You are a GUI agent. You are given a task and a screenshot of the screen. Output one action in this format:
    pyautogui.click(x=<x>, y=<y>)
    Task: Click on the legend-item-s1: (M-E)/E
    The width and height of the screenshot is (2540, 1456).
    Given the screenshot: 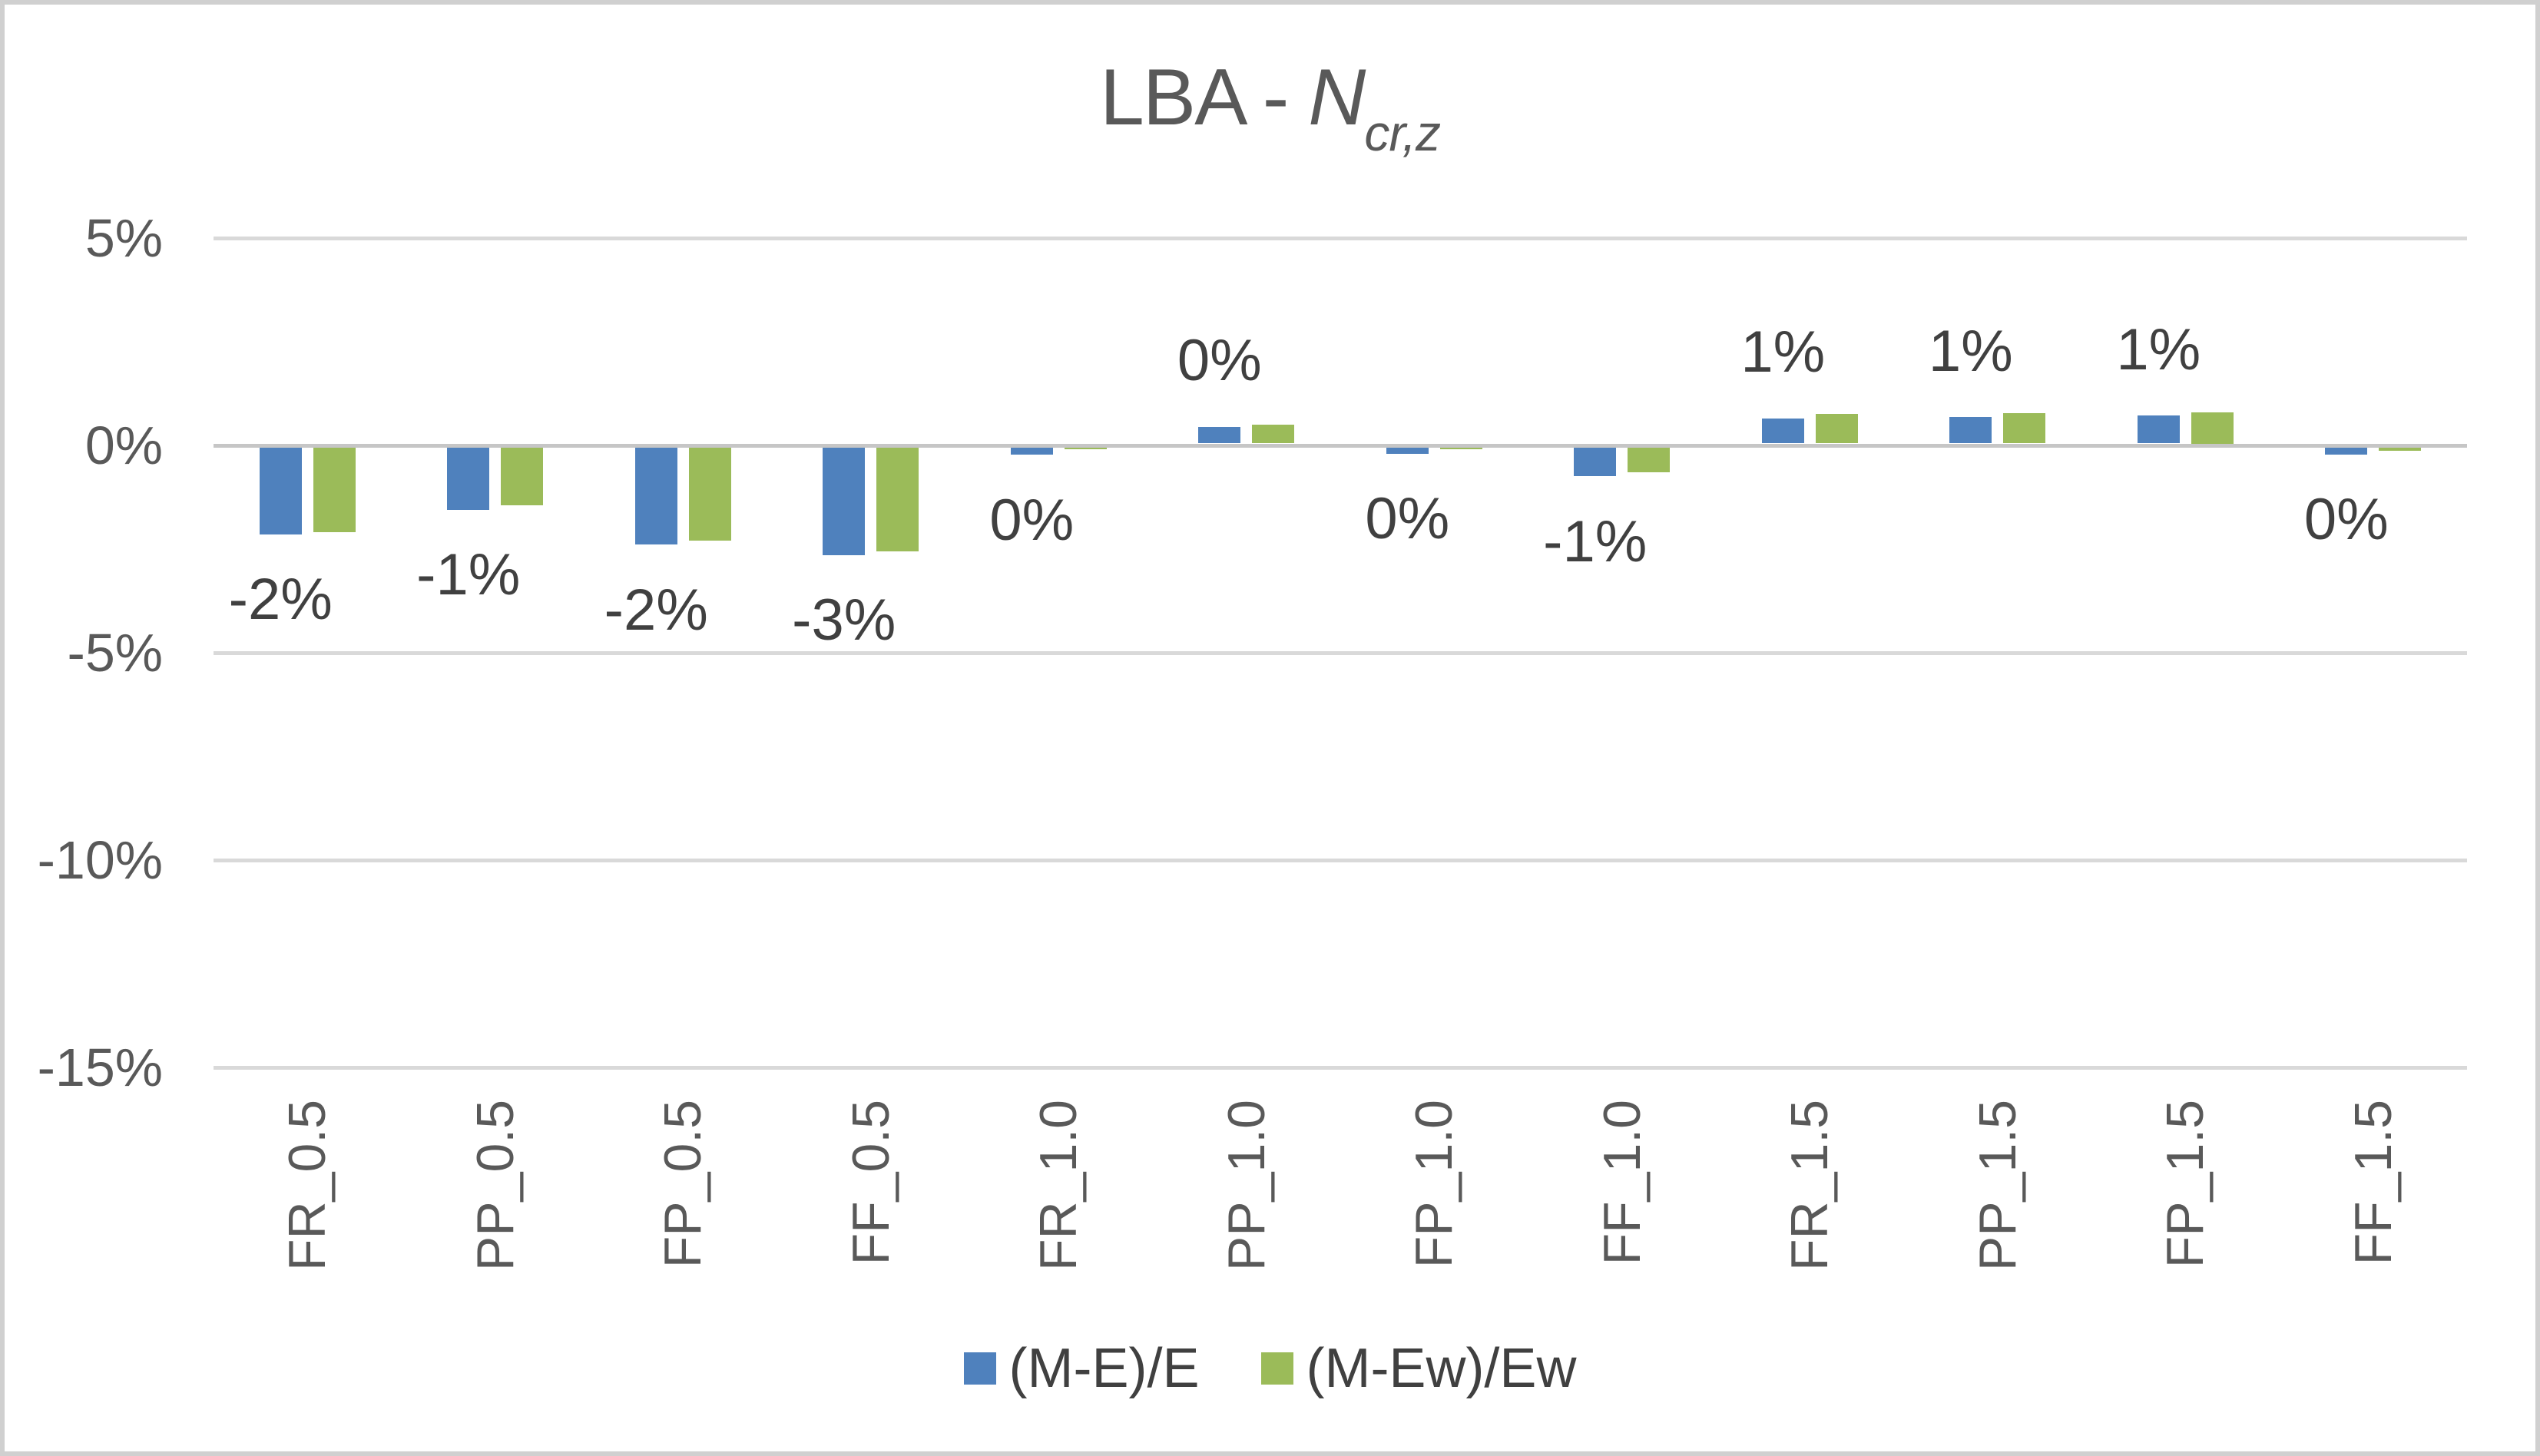 What is the action you would take?
    pyautogui.click(x=1081, y=1368)
    